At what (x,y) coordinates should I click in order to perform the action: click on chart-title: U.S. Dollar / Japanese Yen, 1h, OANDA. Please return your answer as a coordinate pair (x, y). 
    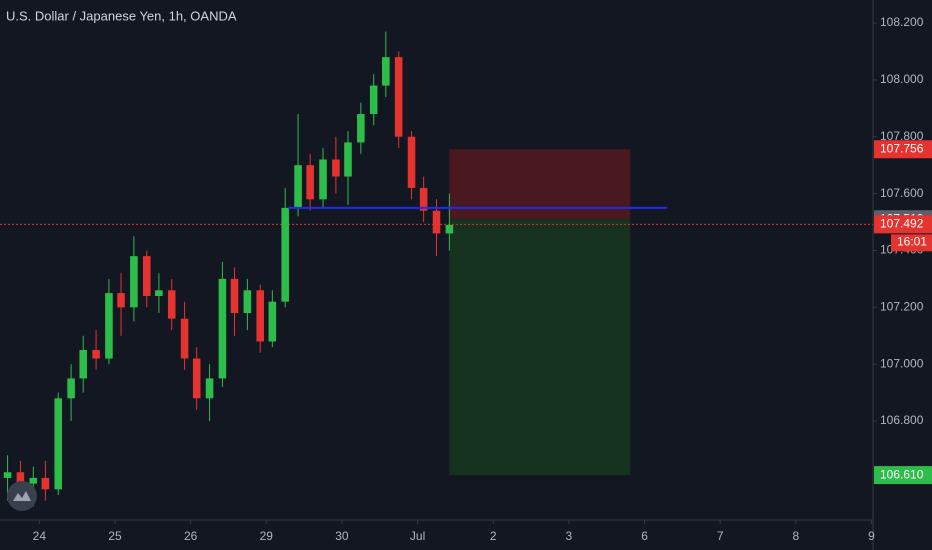
    Looking at the image, I should click on (121, 15).